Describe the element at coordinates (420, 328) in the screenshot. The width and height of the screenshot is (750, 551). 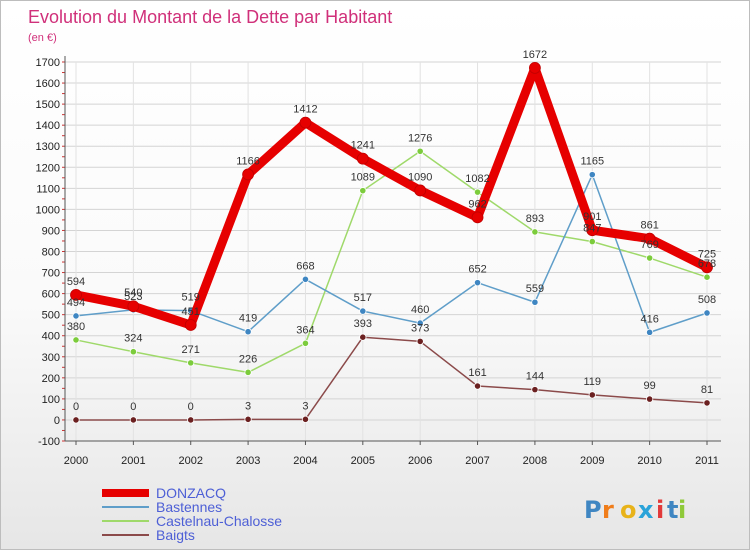
I see `data-label: 373` at that location.